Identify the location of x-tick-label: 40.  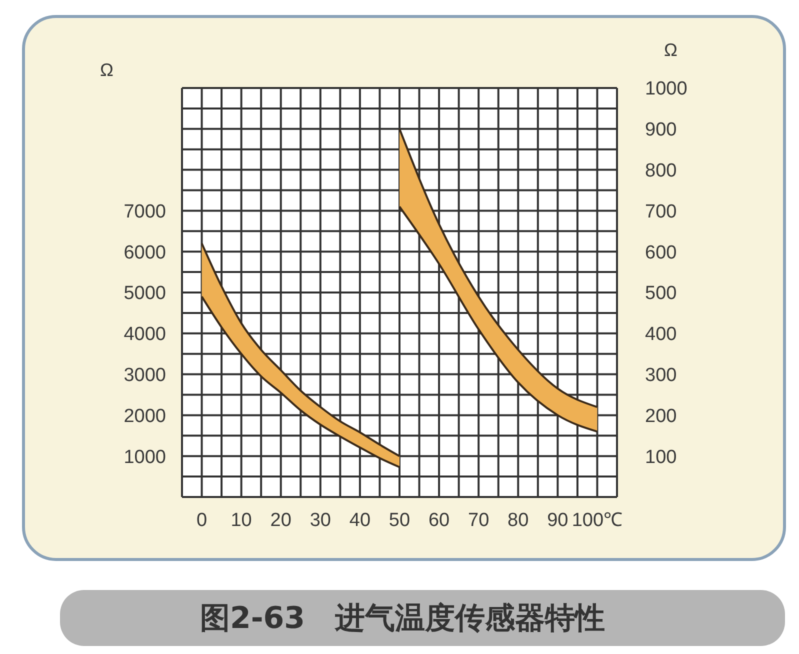
(360, 520).